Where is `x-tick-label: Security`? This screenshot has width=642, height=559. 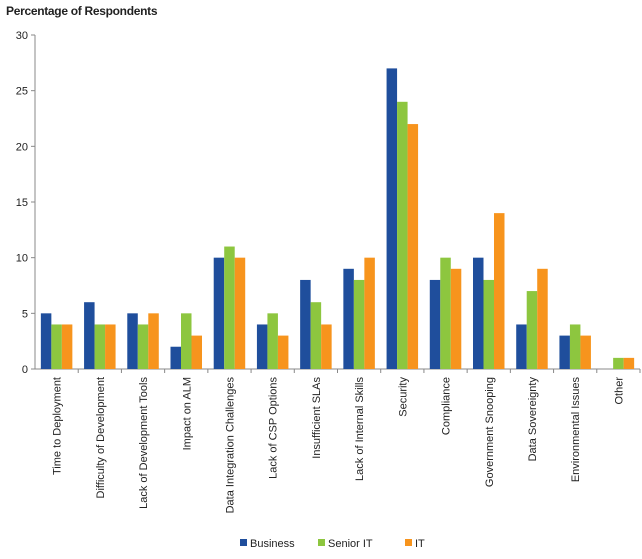
x-tick-label: Security is located at coordinates (403, 397).